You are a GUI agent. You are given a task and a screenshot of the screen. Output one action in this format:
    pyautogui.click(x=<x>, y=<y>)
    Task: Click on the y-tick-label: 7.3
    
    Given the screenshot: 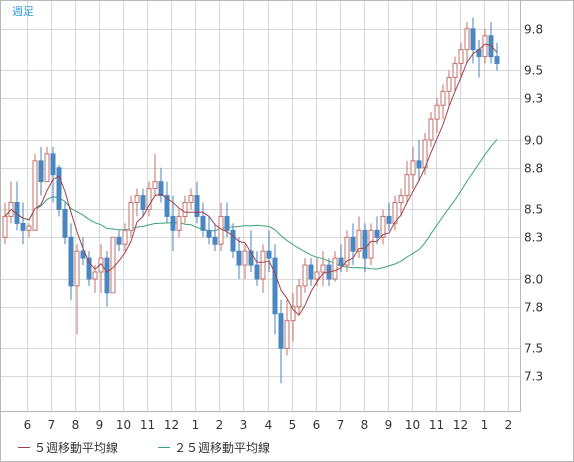 What is the action you would take?
    pyautogui.click(x=533, y=377)
    